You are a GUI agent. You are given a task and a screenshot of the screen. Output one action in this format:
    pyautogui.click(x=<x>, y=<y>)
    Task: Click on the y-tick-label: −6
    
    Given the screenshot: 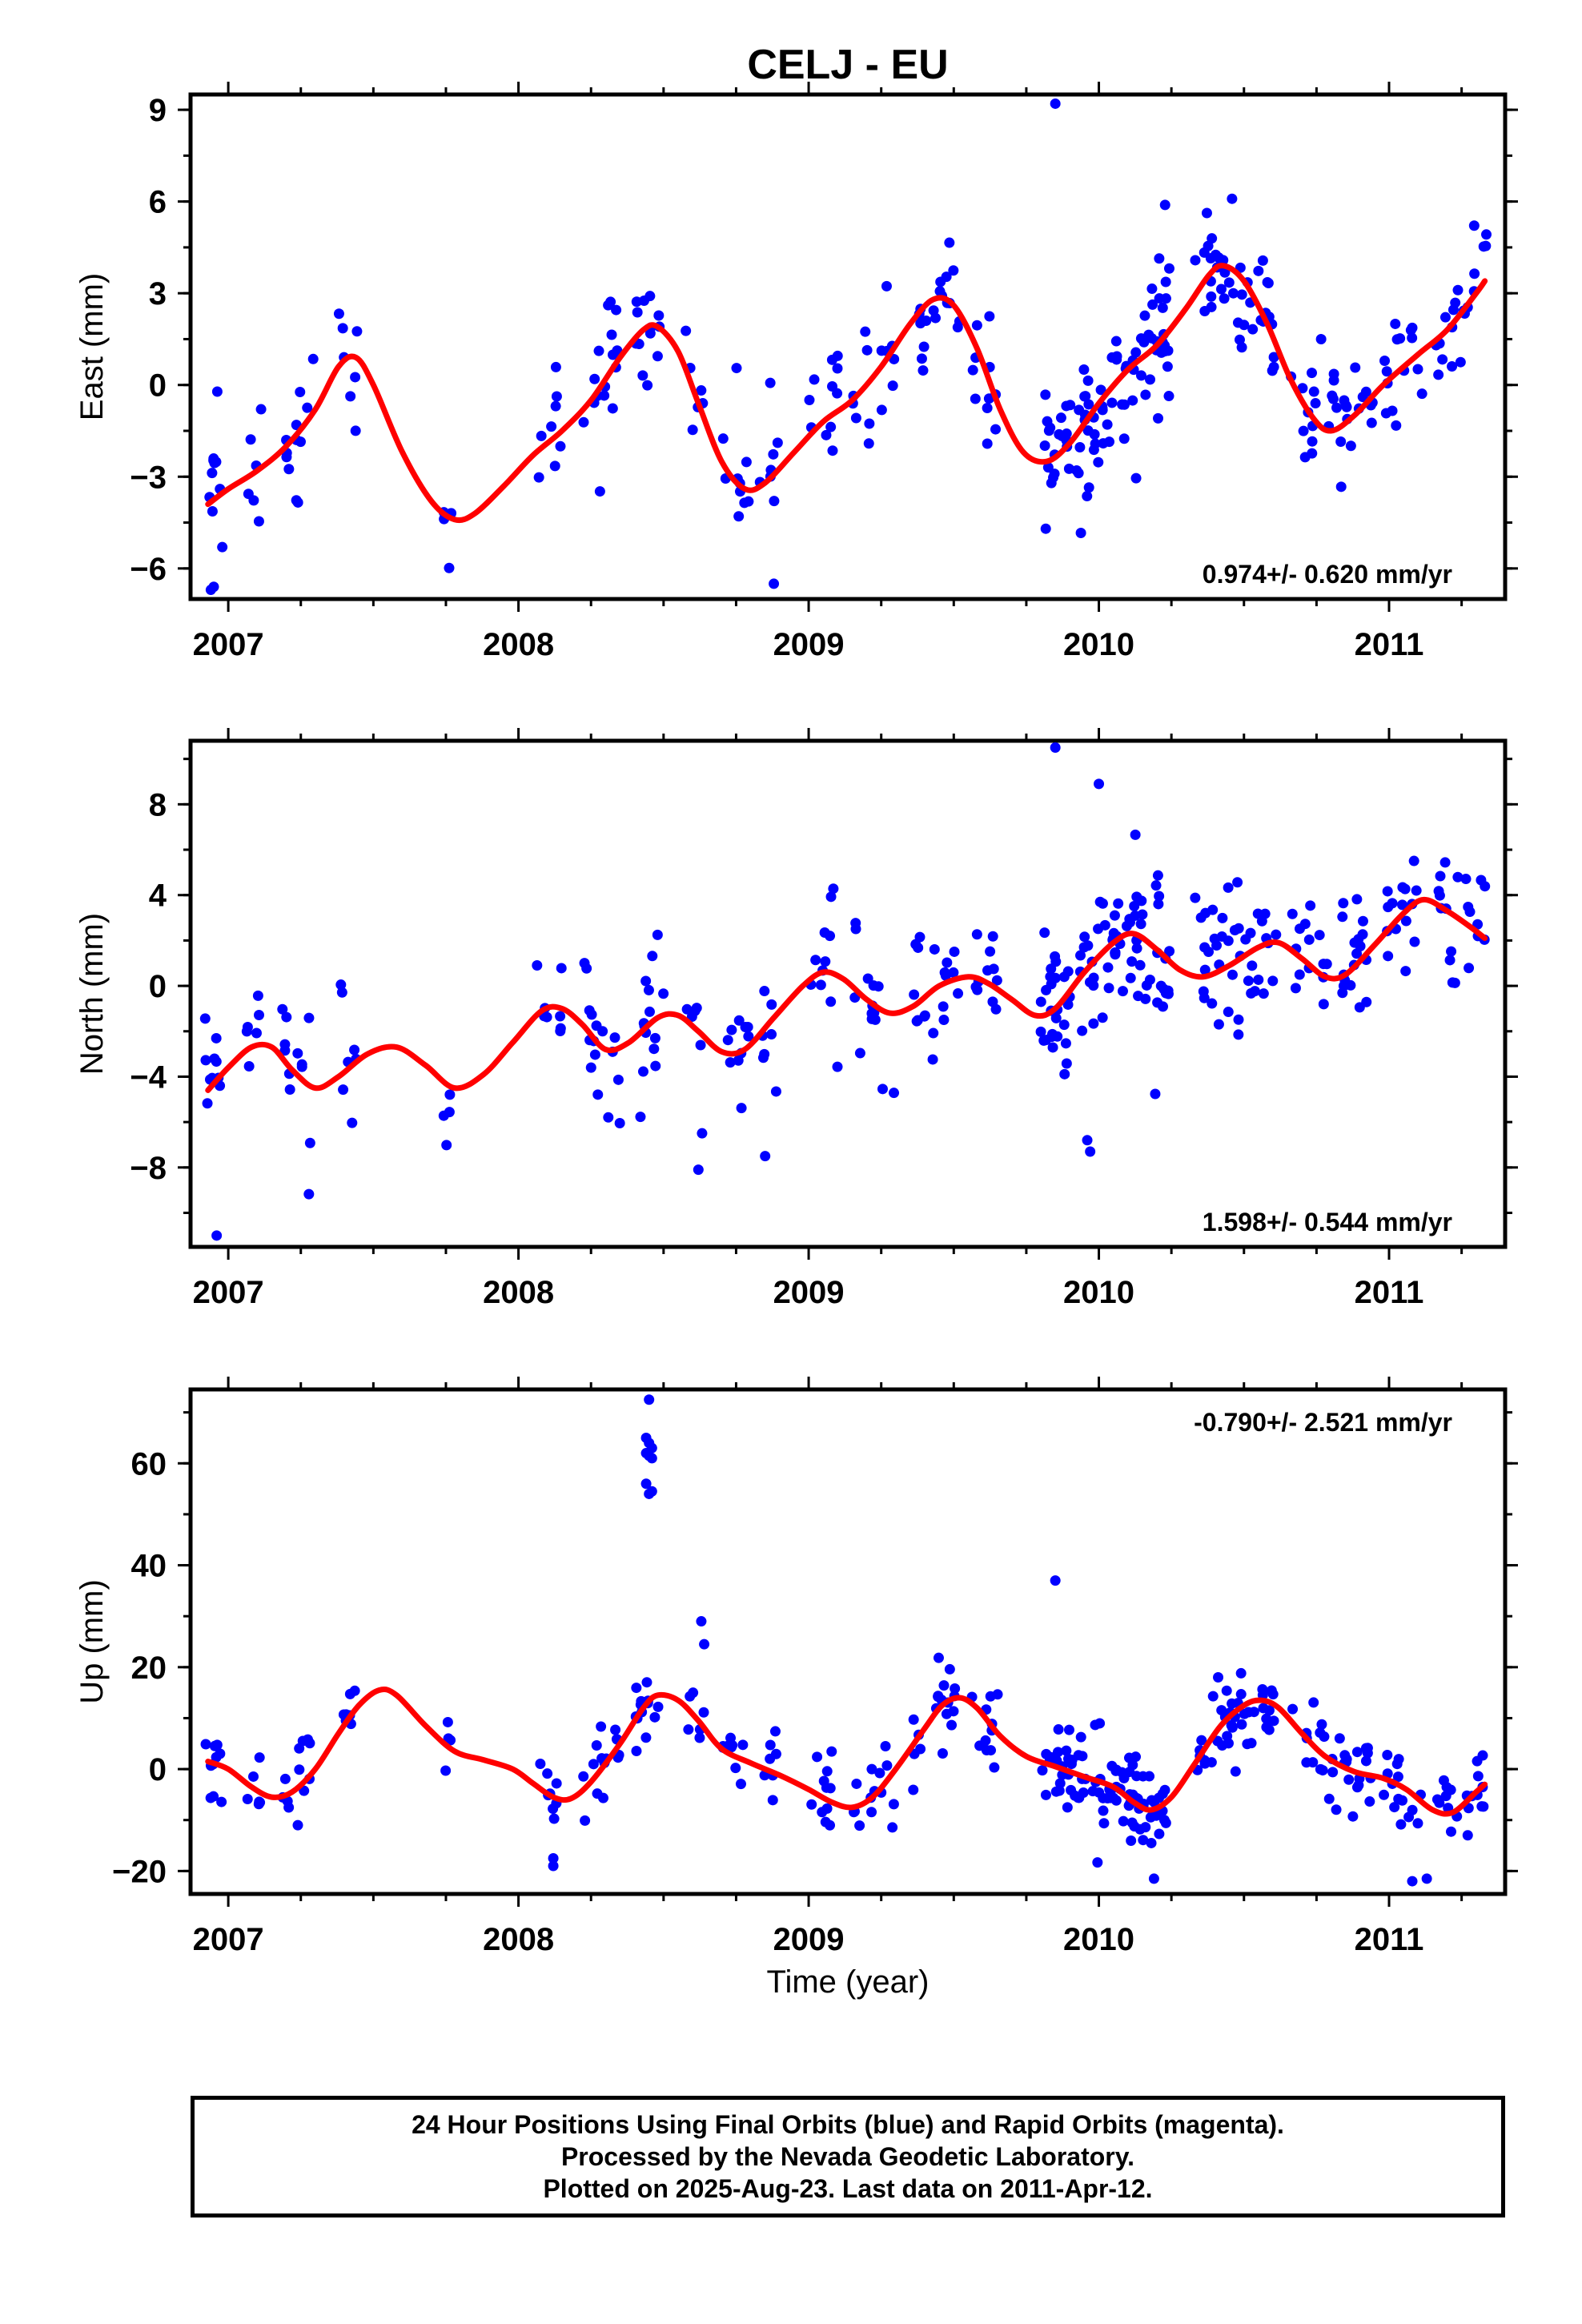 What is the action you would take?
    pyautogui.click(x=148, y=569)
    